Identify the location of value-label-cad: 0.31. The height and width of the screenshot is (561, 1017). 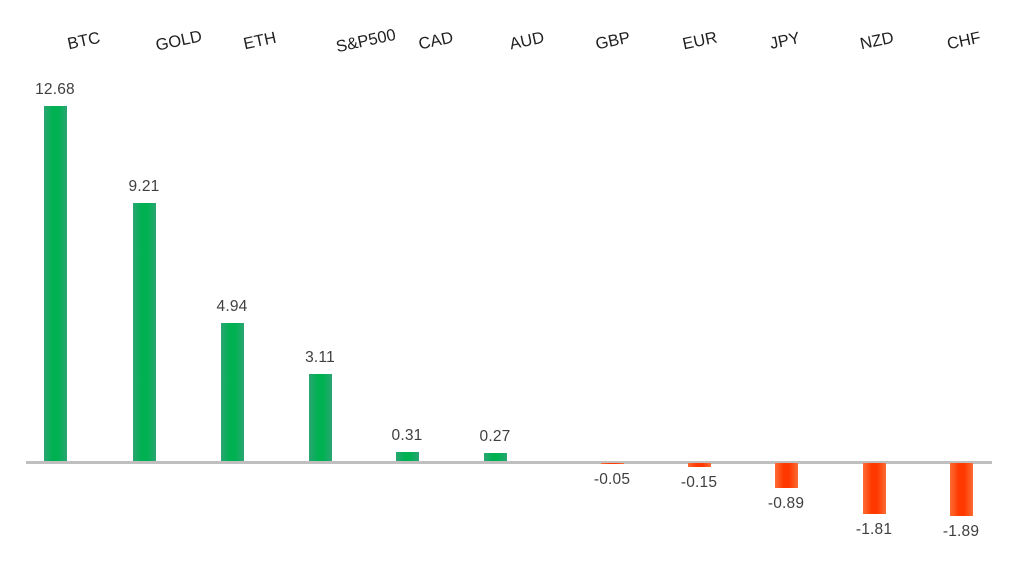
(407, 436).